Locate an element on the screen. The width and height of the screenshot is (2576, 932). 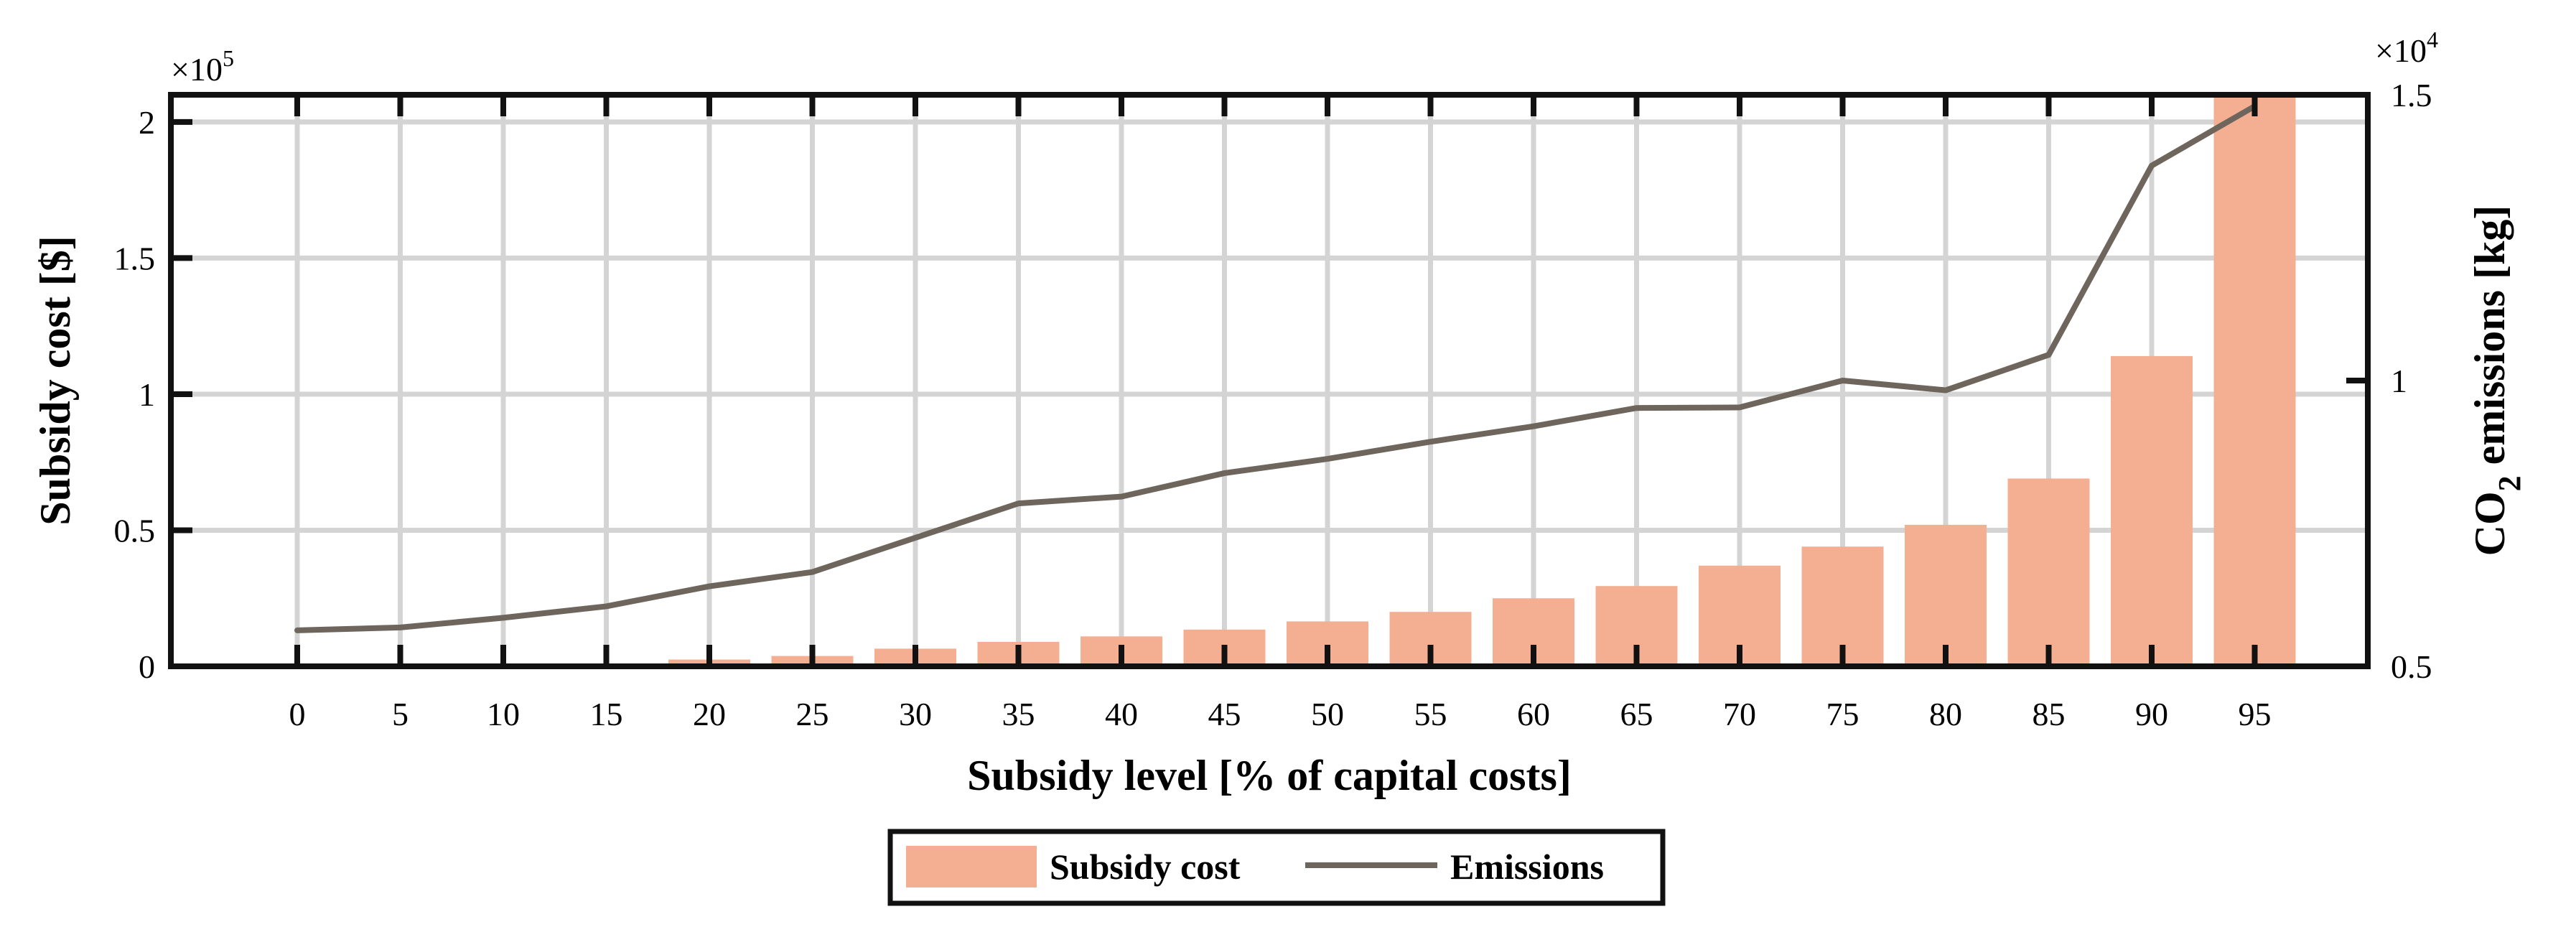
right-tick-label-1: 1 is located at coordinates (2399, 381).